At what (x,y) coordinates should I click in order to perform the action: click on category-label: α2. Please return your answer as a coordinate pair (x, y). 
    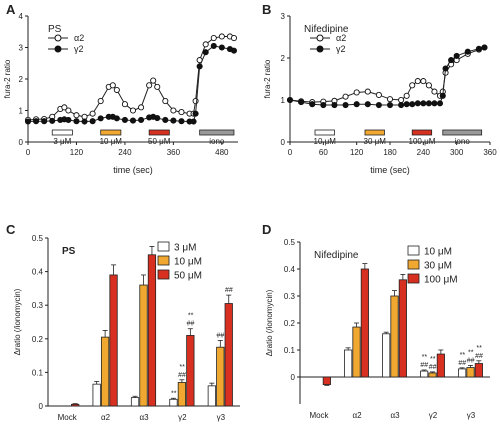
    Looking at the image, I should click on (357, 415).